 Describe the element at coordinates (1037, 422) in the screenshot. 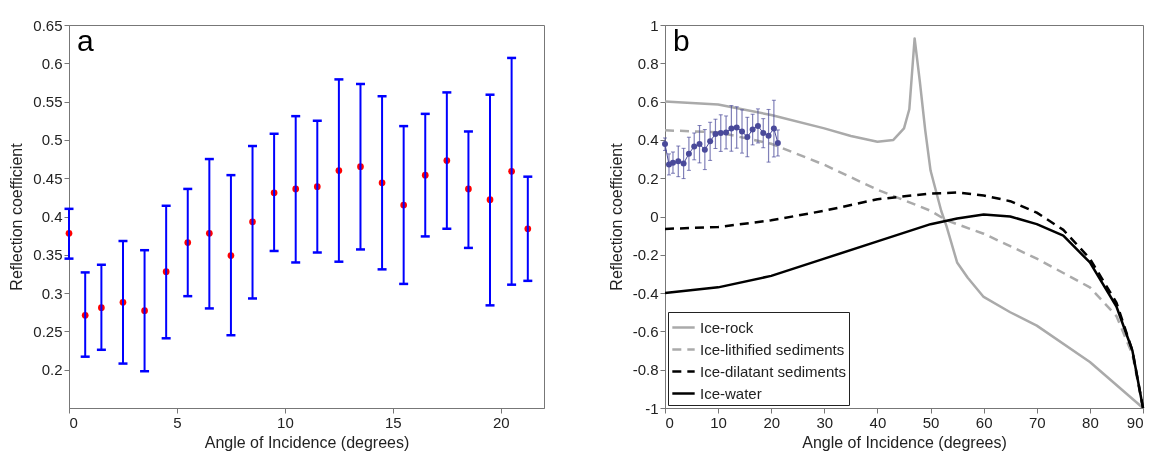

I see `x-tick-label: 70` at that location.